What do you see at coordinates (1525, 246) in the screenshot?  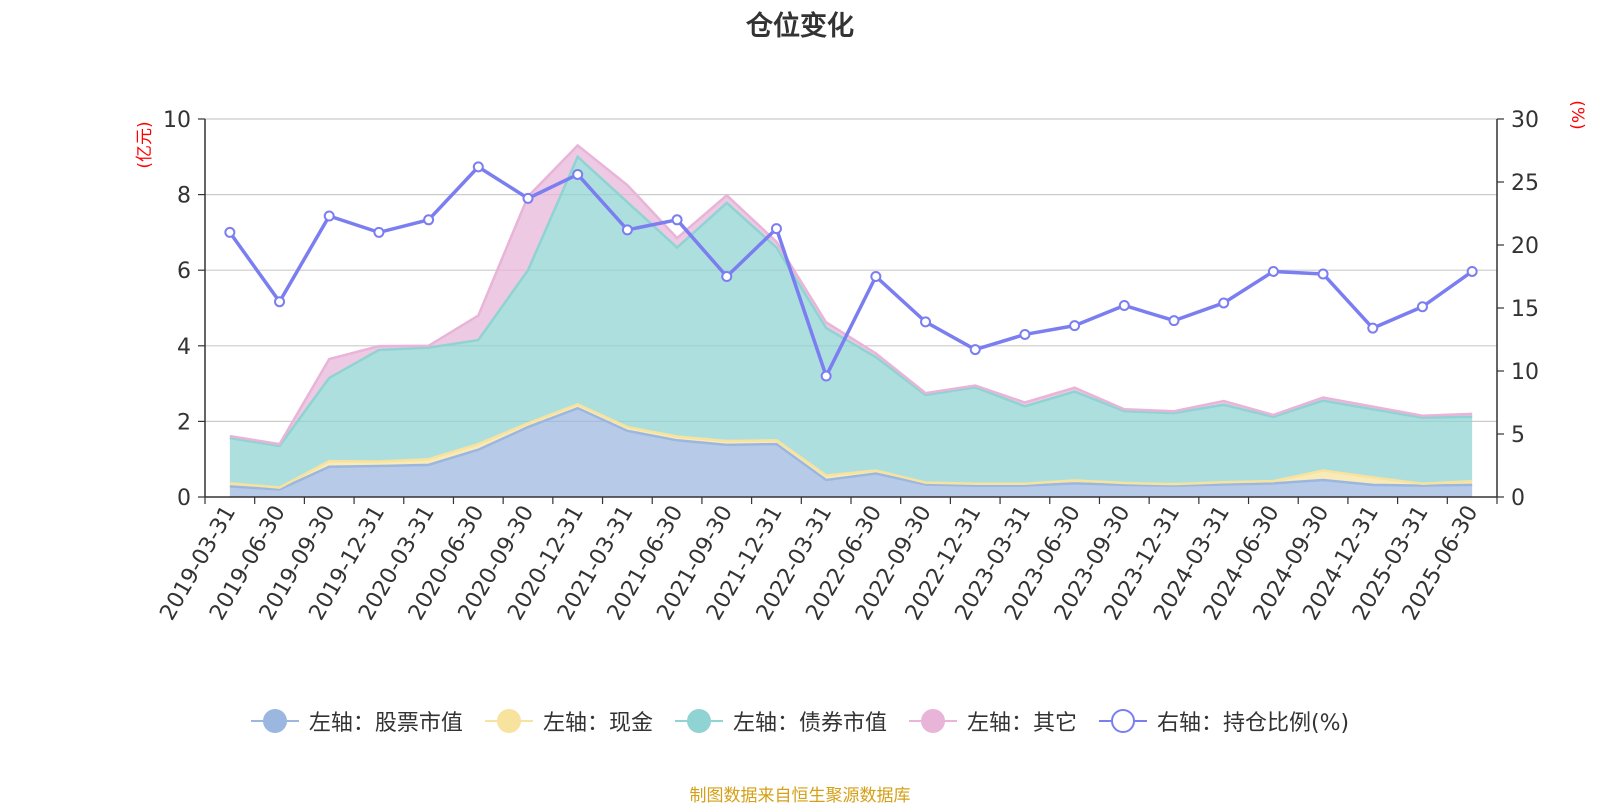 I see `right-axis-tick-label: 20` at bounding box center [1525, 246].